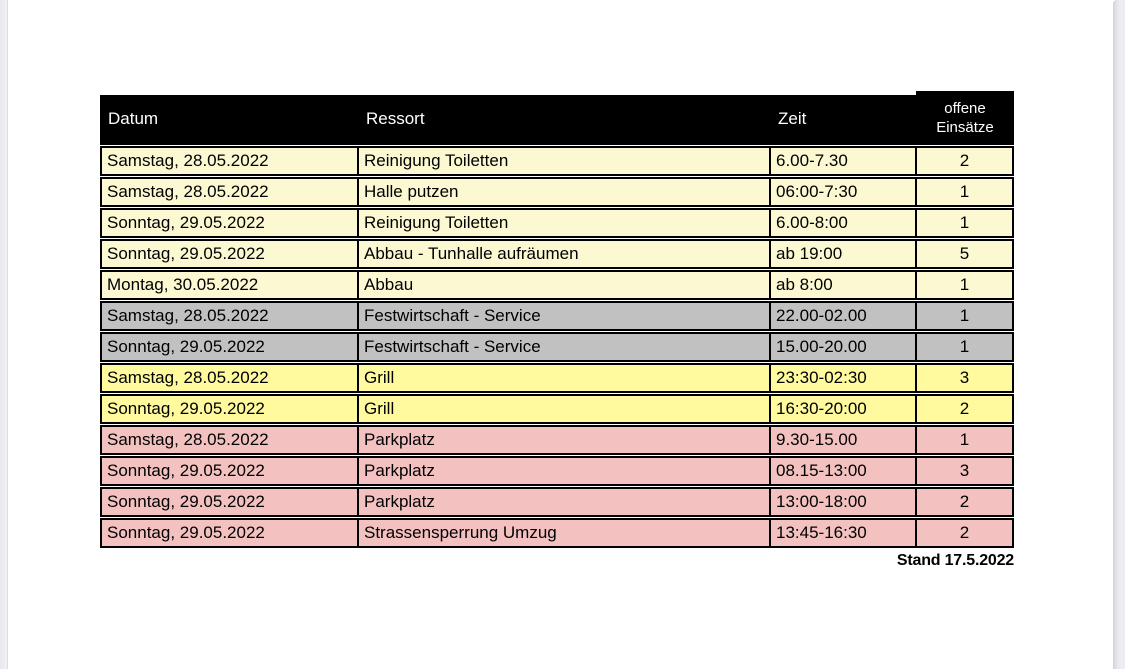  What do you see at coordinates (843, 533) in the screenshot?
I see `cell-zeit: 13:45-16:30` at bounding box center [843, 533].